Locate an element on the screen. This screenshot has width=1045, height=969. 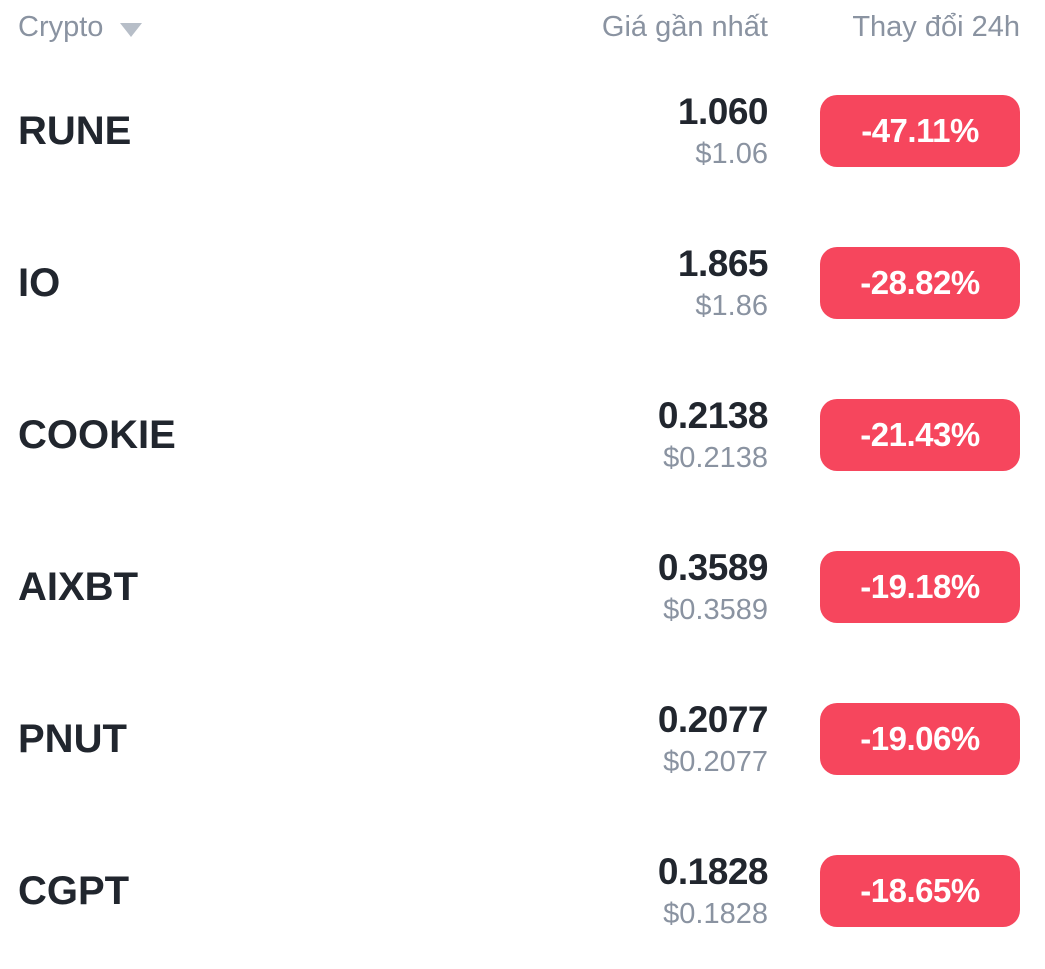
coin-price-group: 0.2138 $0.2138 is located at coordinates (618, 434).